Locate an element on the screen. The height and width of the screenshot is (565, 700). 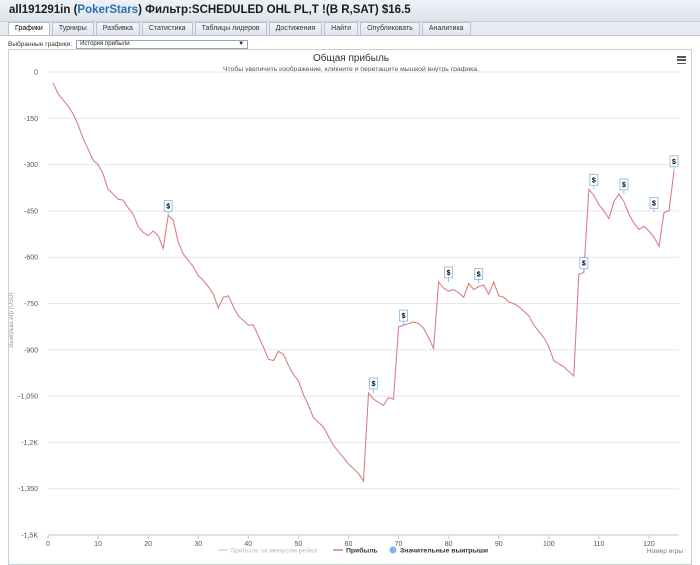
y-tick-label: -1,350 is located at coordinates (28, 489).